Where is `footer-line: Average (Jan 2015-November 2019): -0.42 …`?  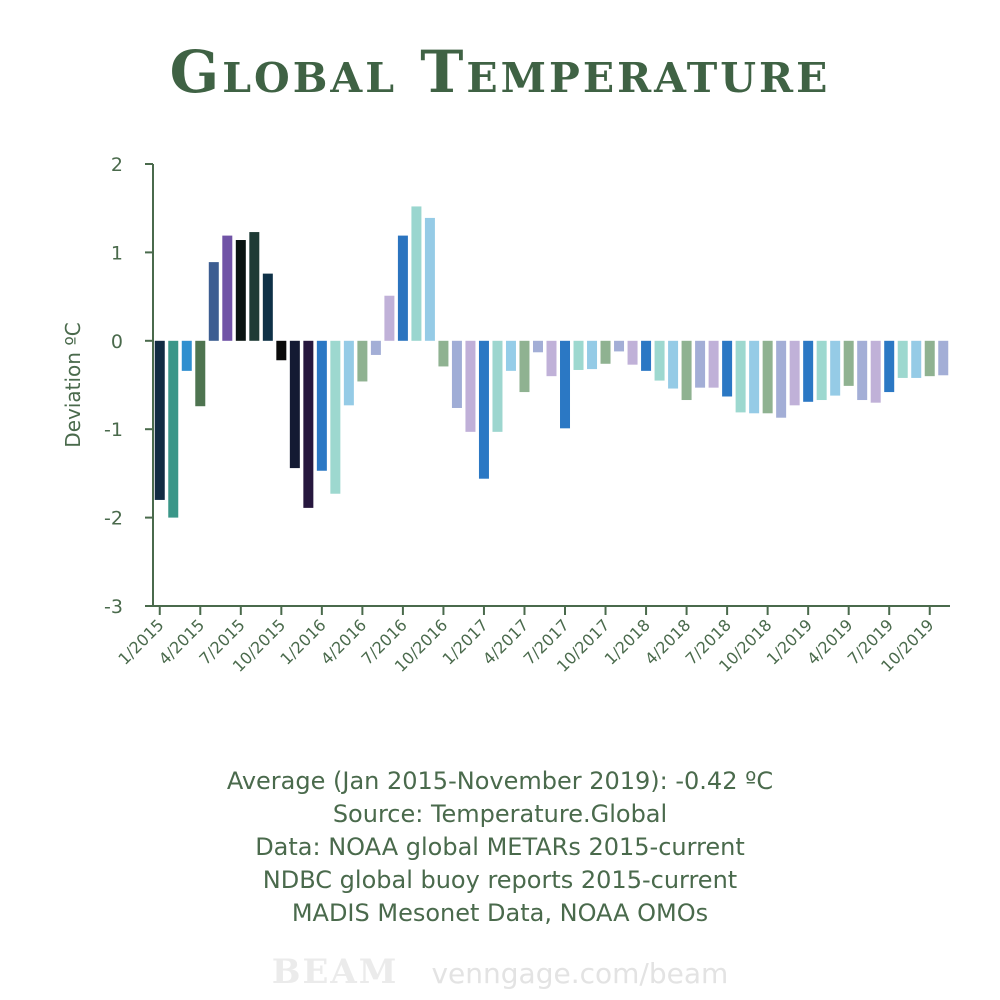 footer-line: Average (Jan 2015-November 2019): -0.42 … is located at coordinates (500, 781).